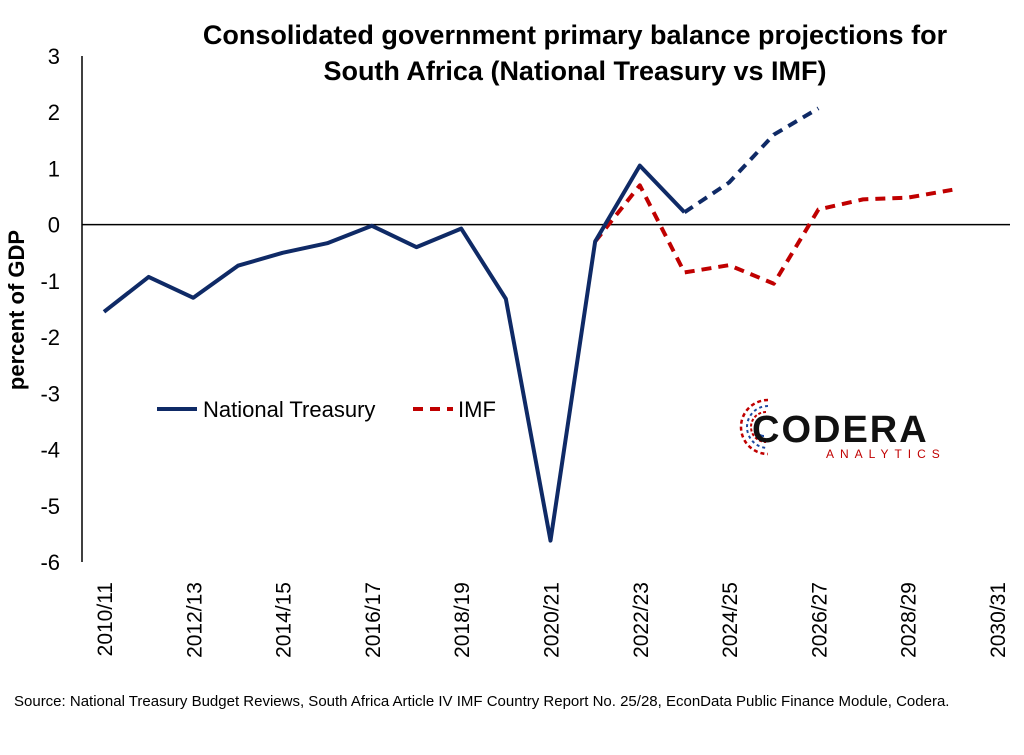 This screenshot has height=755, width=1024. What do you see at coordinates (54, 168) in the screenshot?
I see `y-tick-label: 1` at bounding box center [54, 168].